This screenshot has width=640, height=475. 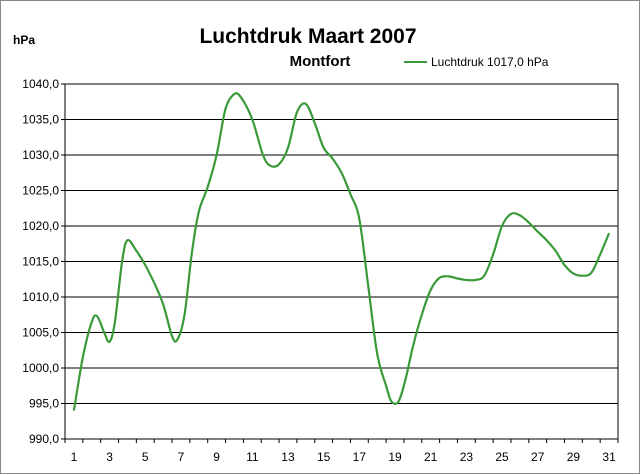 What do you see at coordinates (431, 457) in the screenshot?
I see `x-tick-label: 21` at bounding box center [431, 457].